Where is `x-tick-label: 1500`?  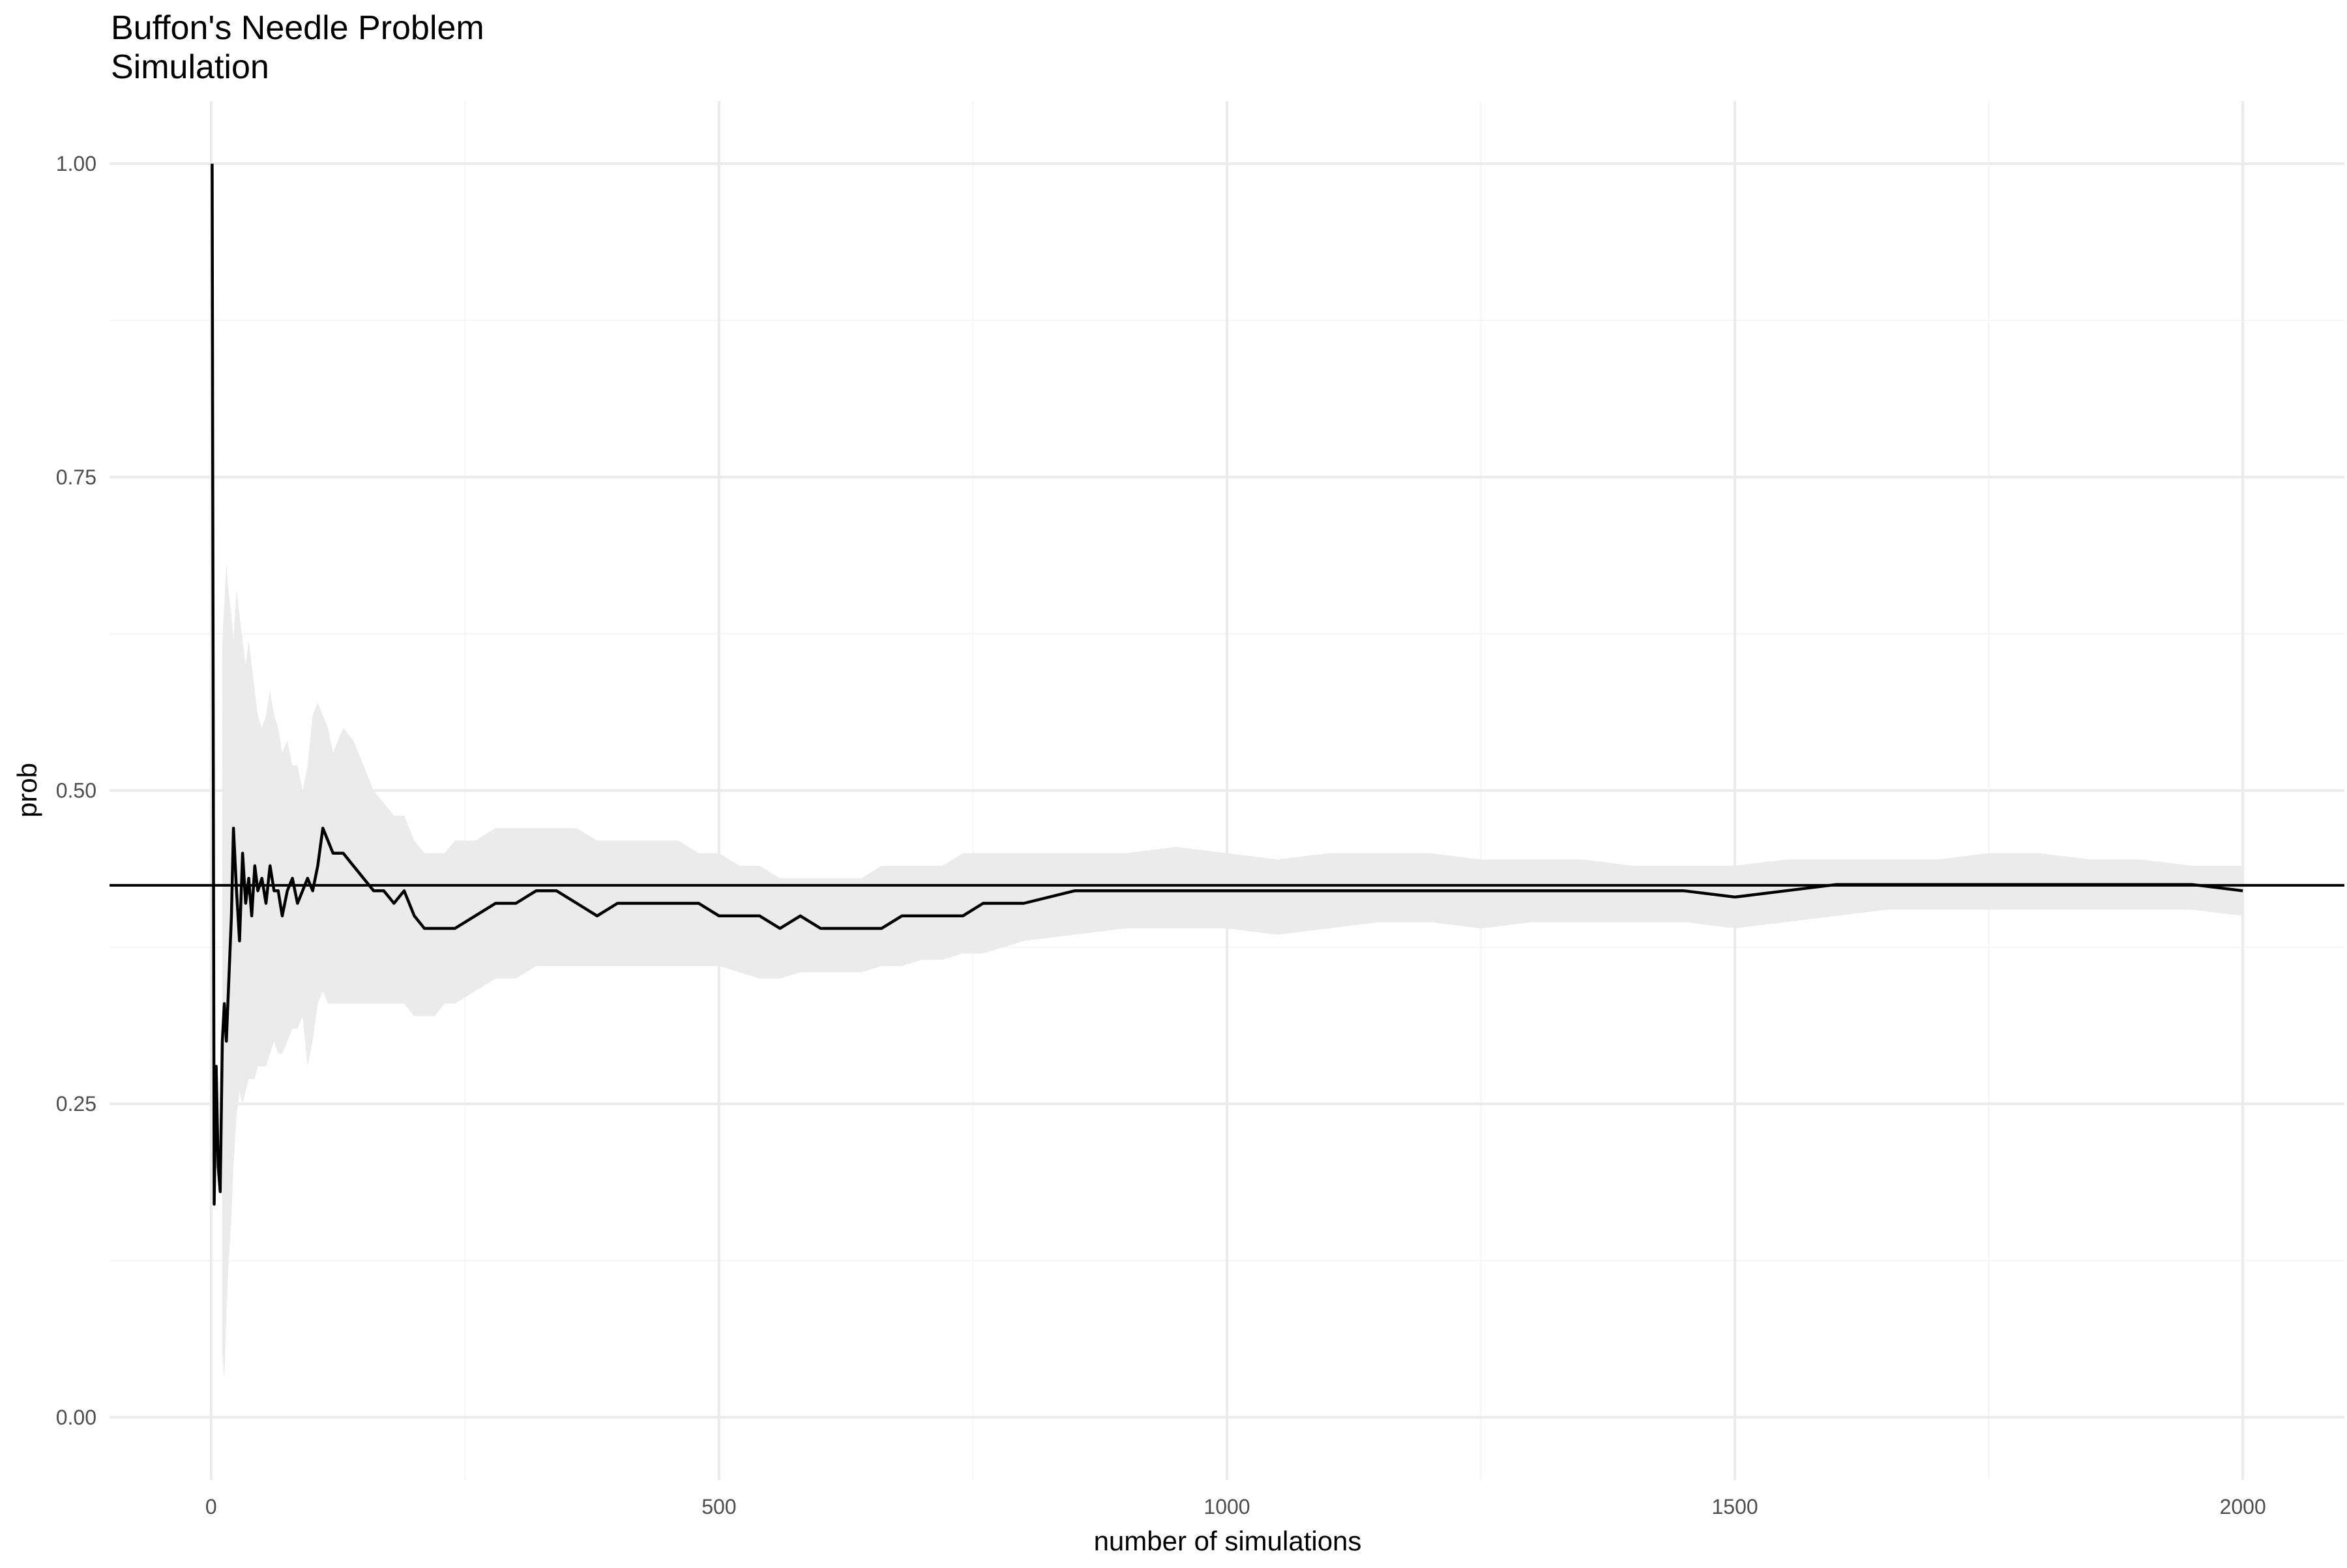
x-tick-label: 1500 is located at coordinates (1734, 1507).